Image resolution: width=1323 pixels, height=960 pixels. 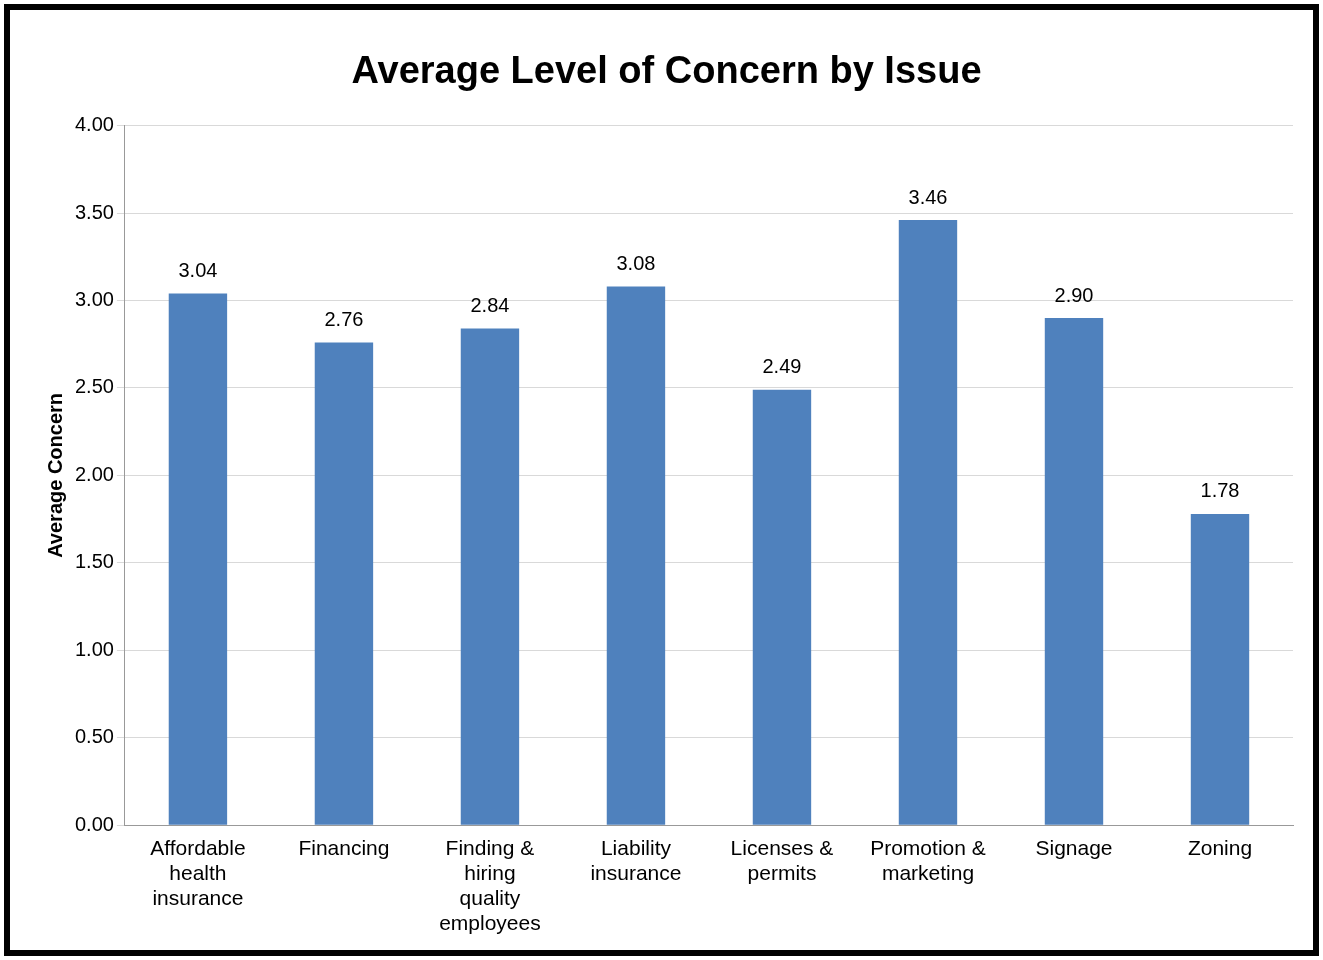 What do you see at coordinates (1074, 847) in the screenshot?
I see `x-tick-label: Signage` at bounding box center [1074, 847].